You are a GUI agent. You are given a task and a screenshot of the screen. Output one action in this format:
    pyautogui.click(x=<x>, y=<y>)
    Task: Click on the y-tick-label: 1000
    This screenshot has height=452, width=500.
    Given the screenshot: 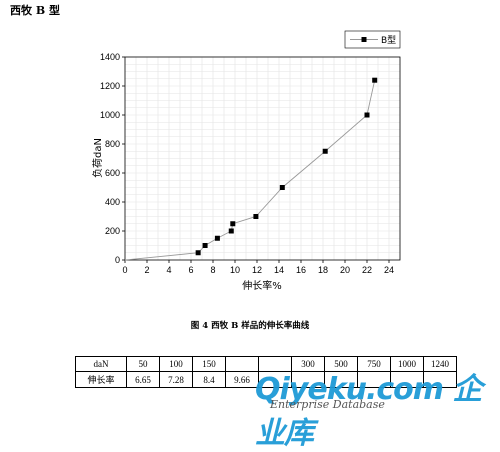 What is the action you would take?
    pyautogui.click(x=110, y=115)
    